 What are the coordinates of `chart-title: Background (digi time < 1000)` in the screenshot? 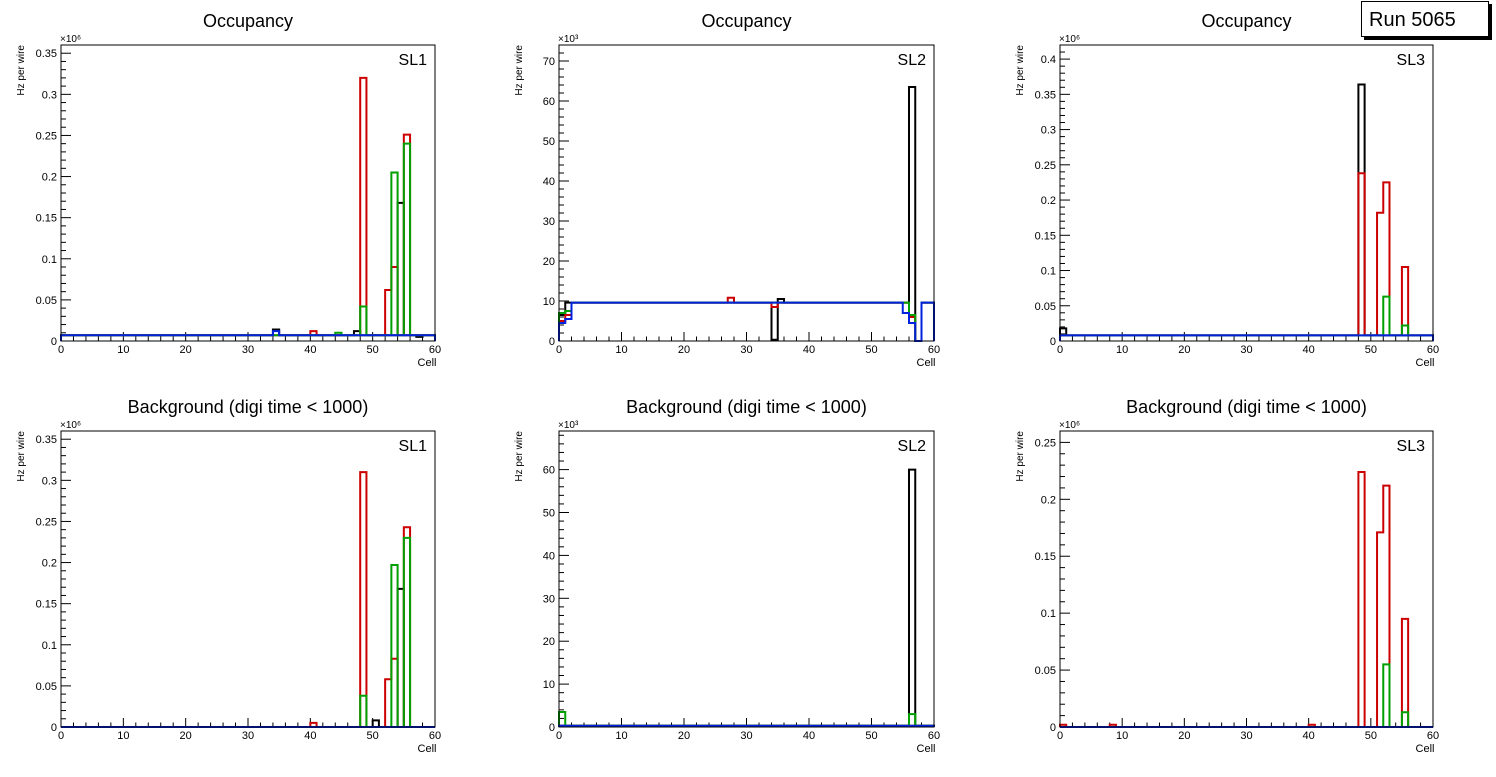 It's located at (746, 407).